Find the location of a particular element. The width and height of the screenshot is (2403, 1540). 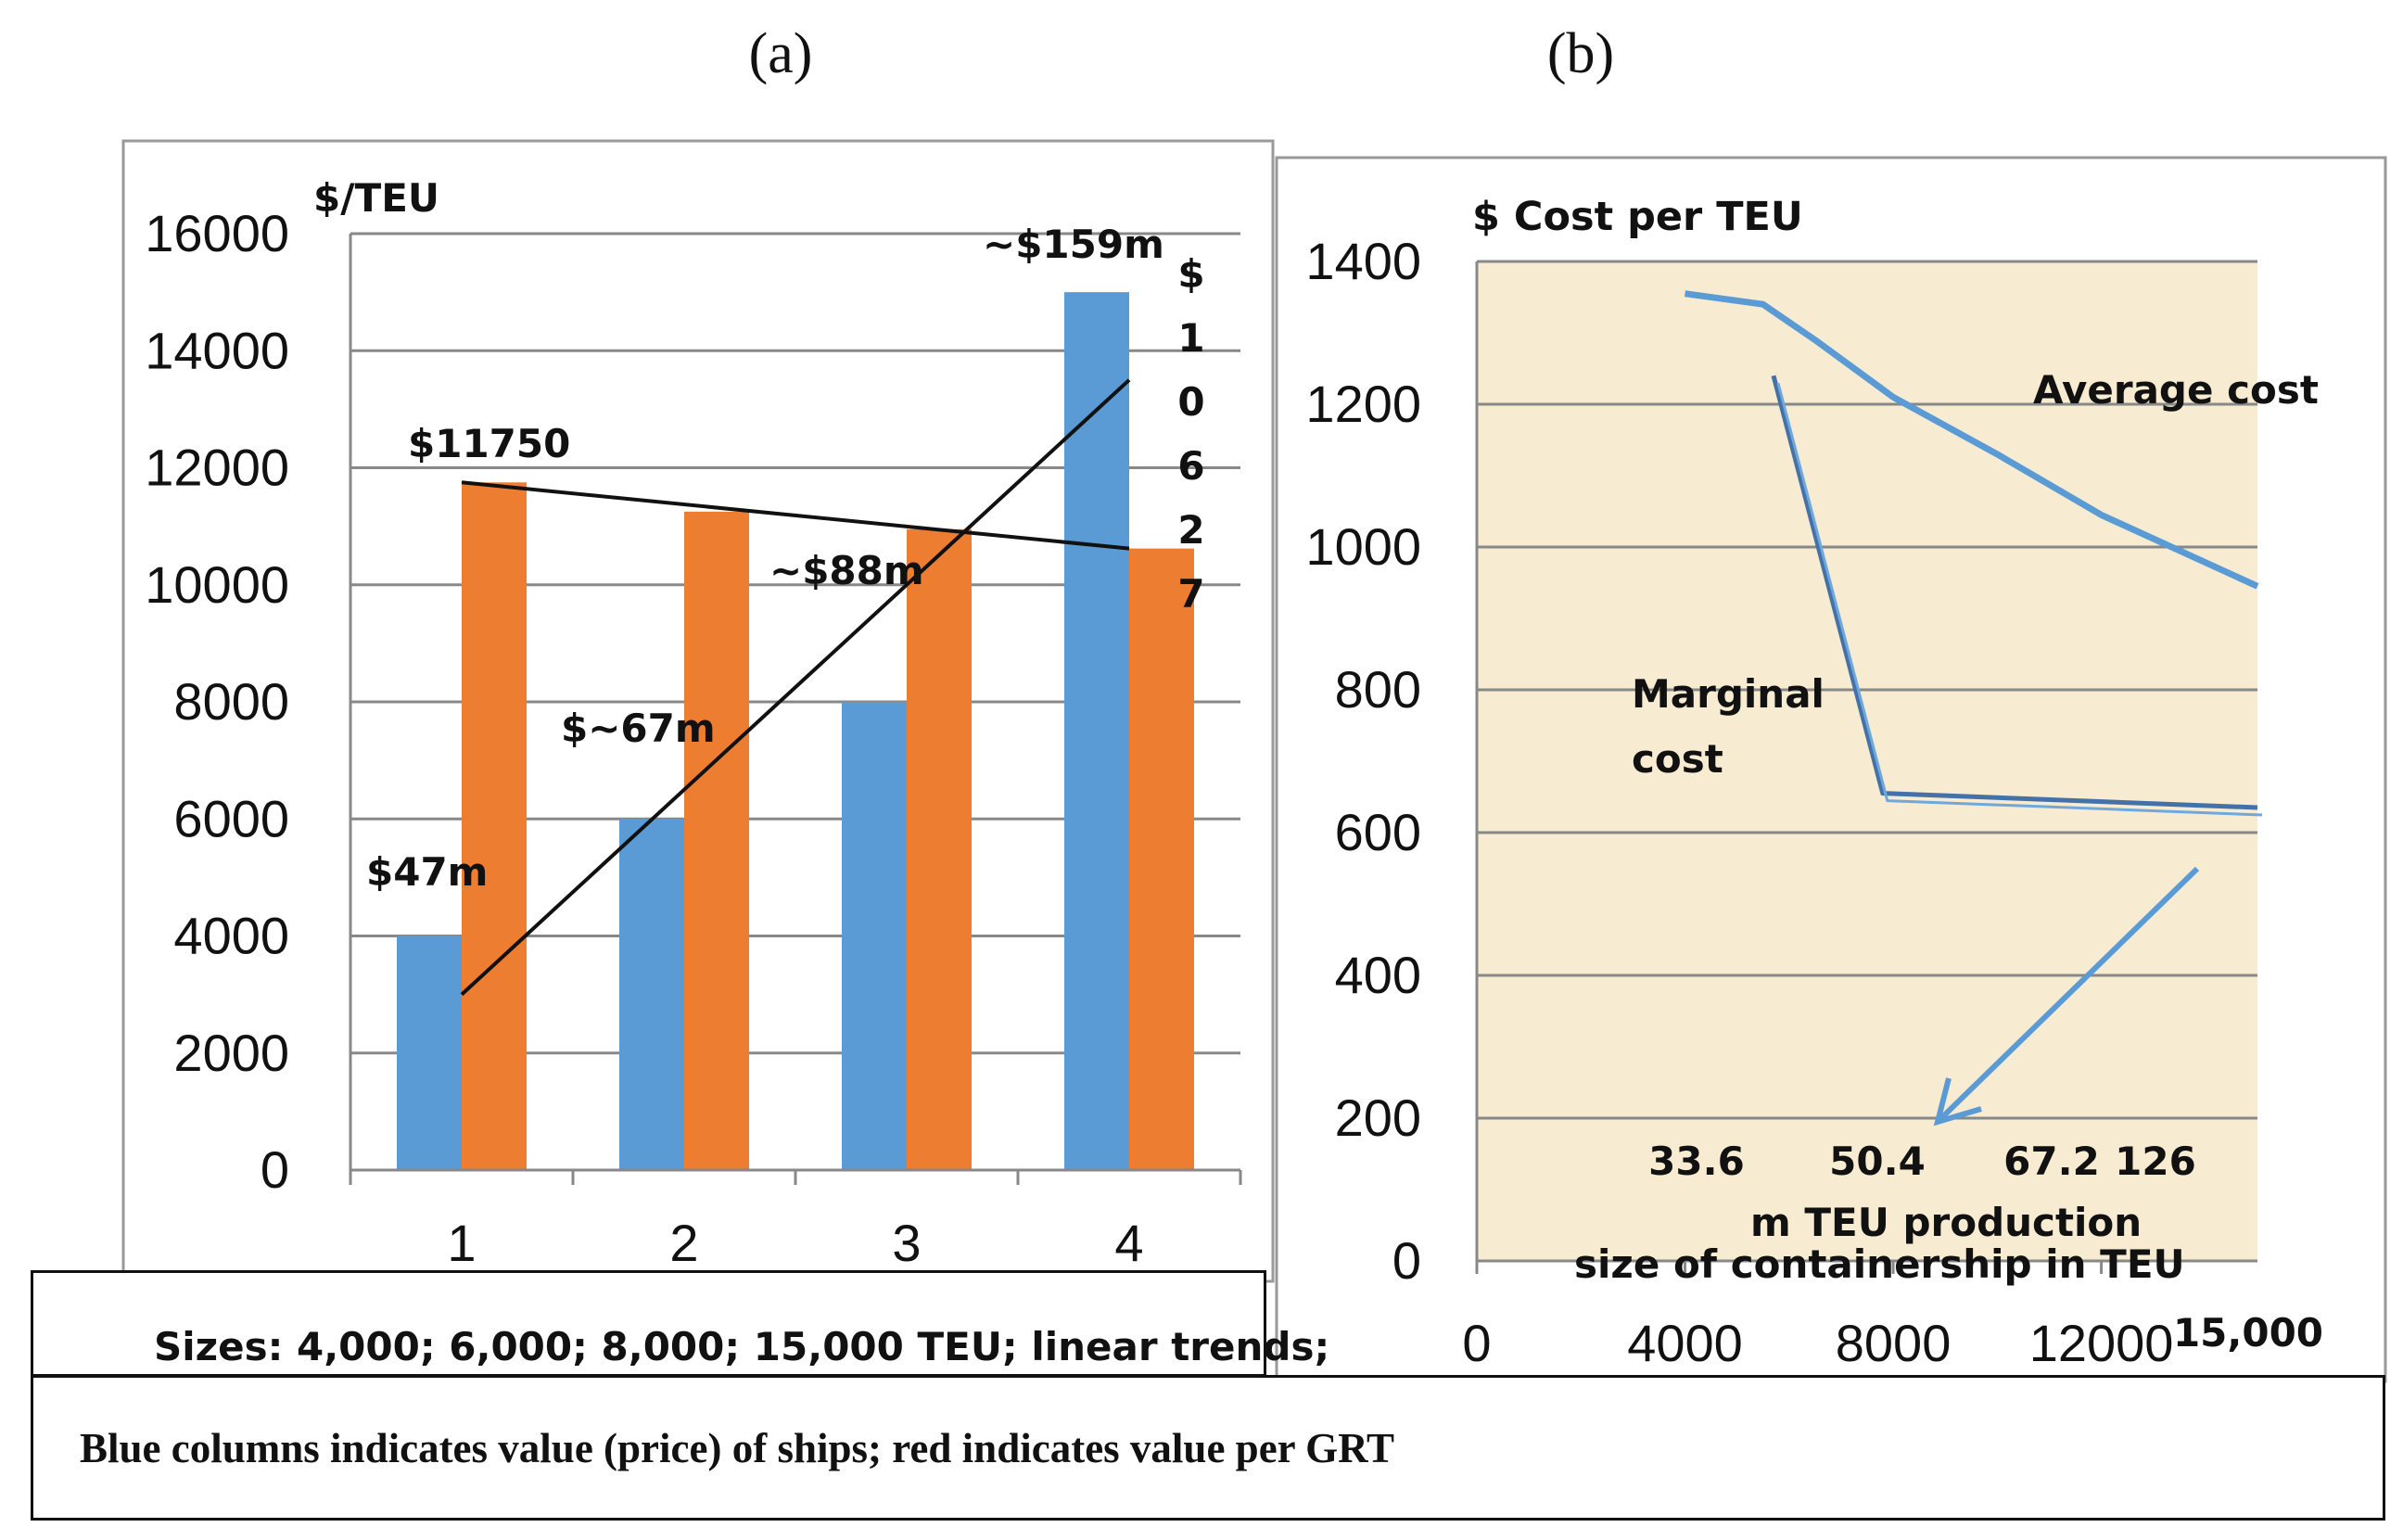

annotation-bar2: $~67m is located at coordinates (638, 728).